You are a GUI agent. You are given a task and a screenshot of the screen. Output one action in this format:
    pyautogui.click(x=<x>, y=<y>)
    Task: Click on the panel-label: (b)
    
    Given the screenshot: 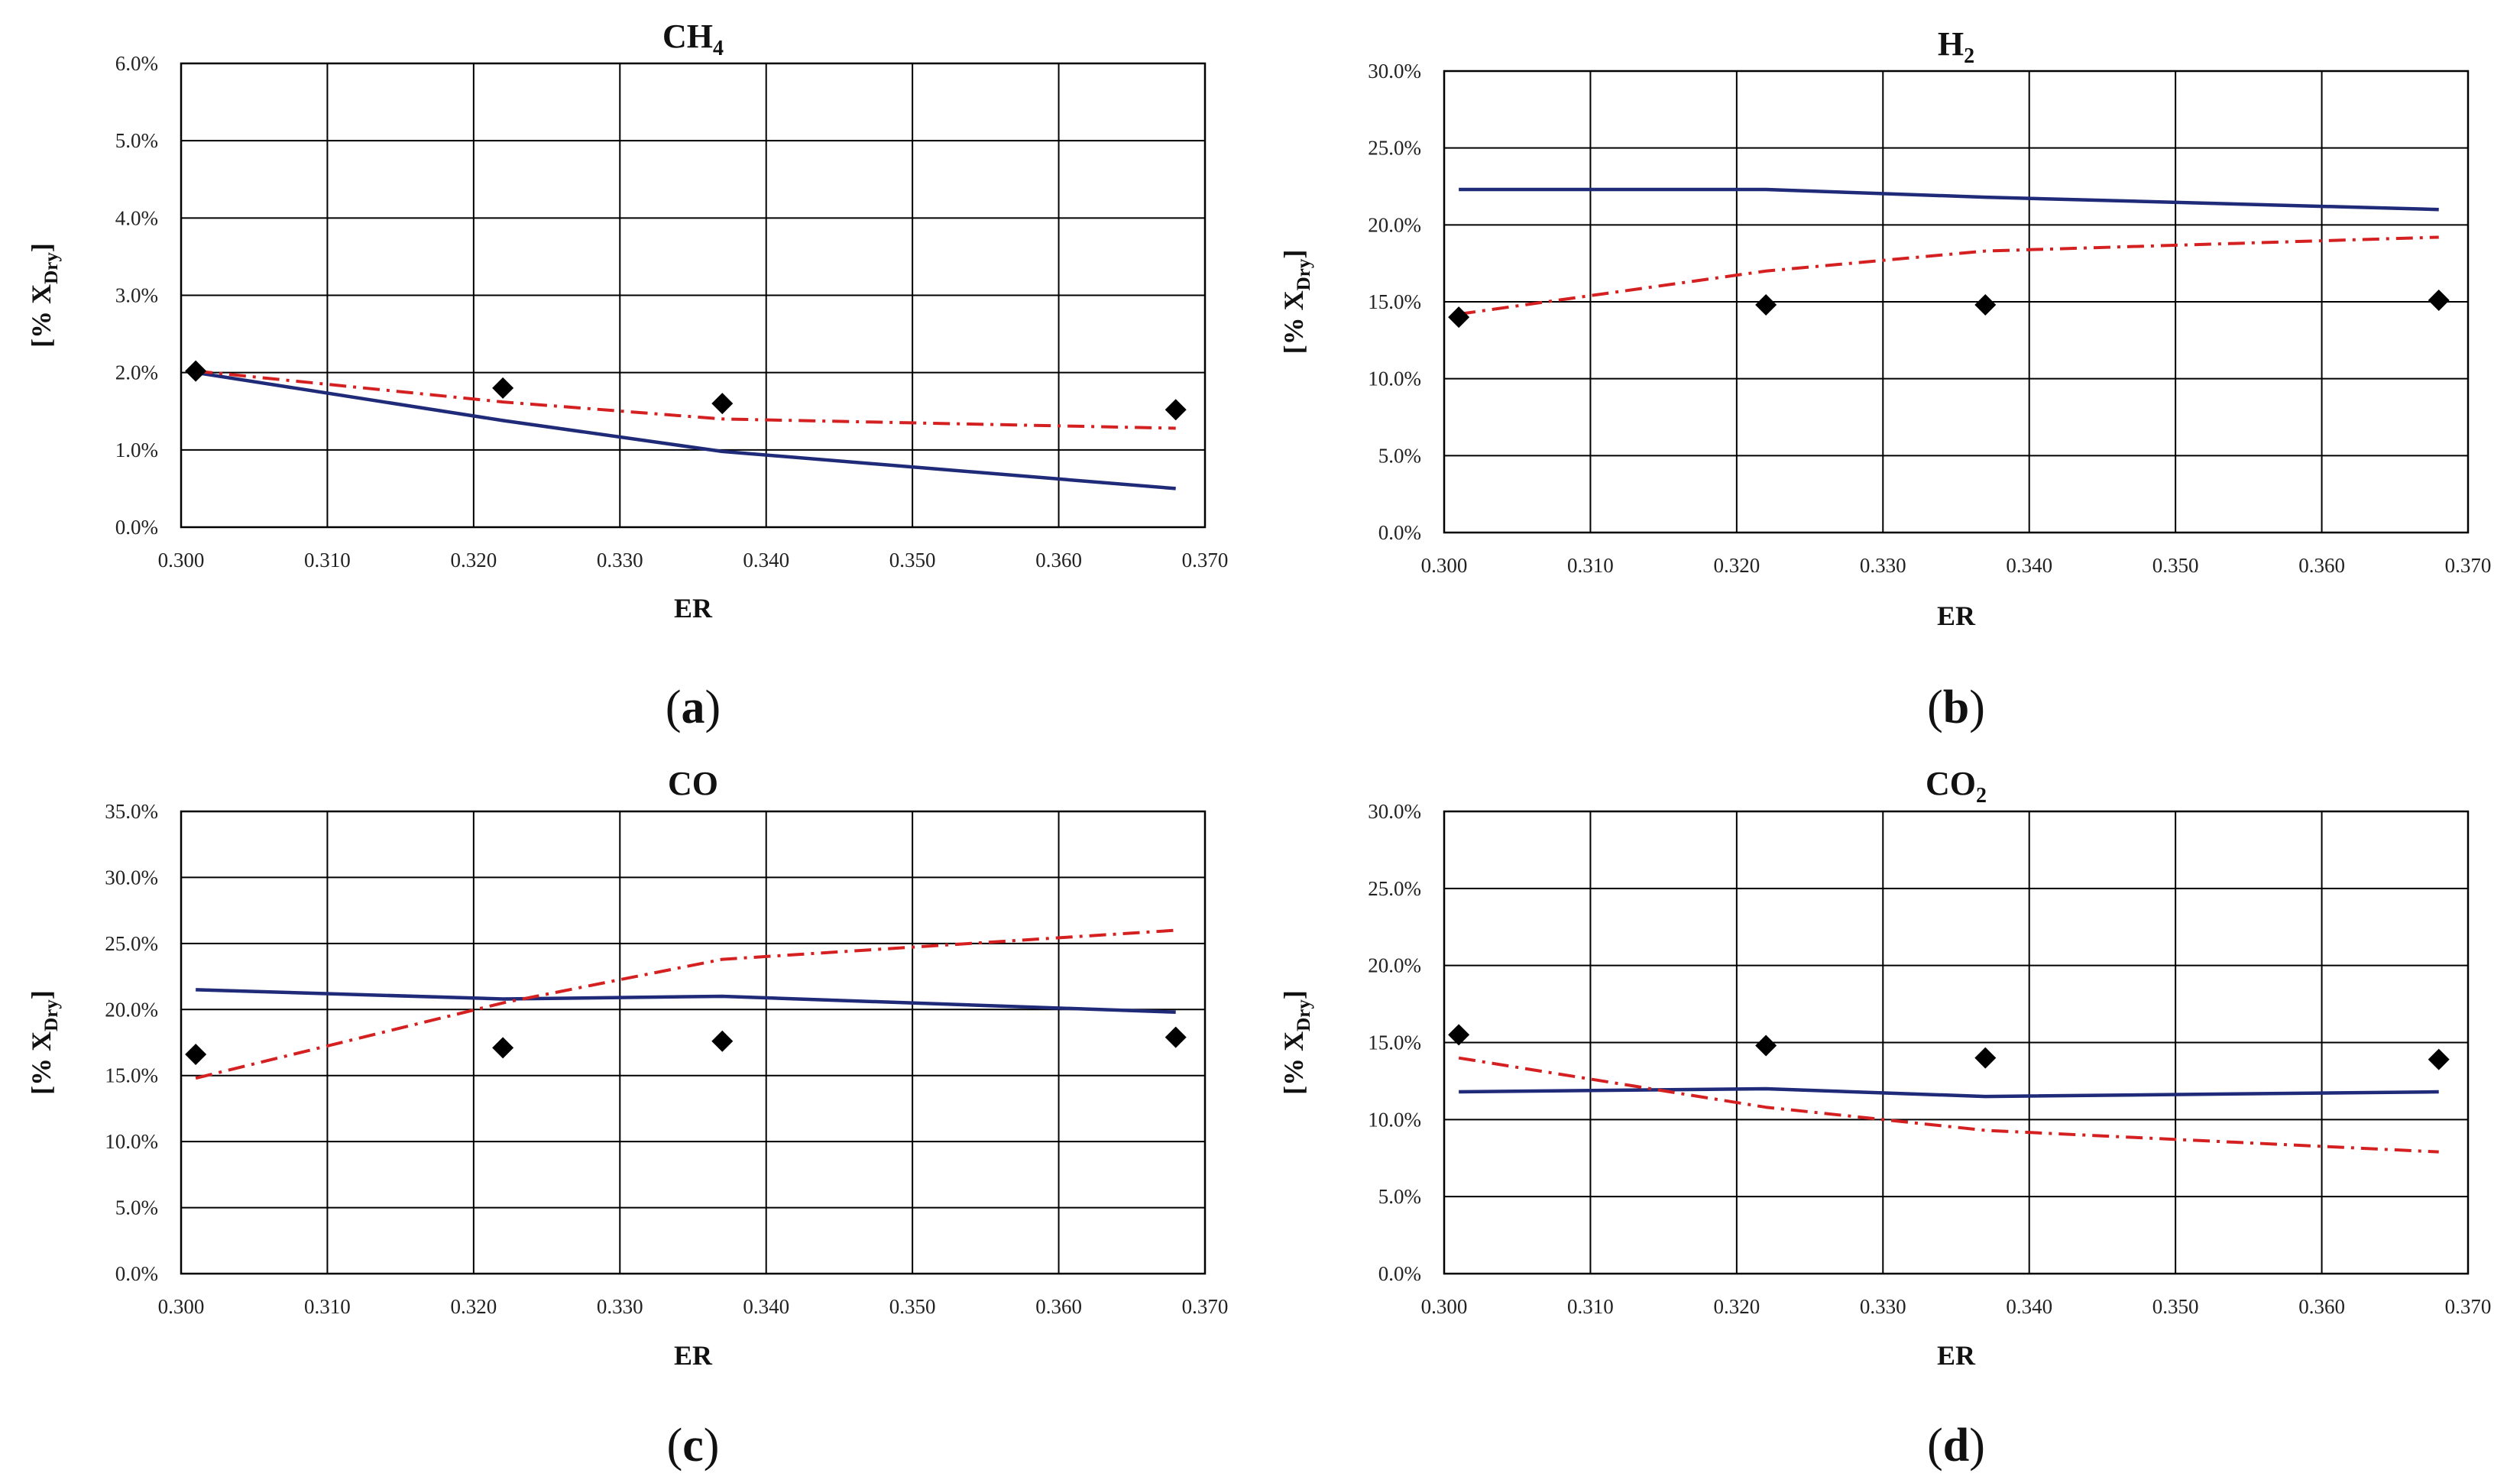 What is the action you would take?
    pyautogui.click(x=1956, y=707)
    